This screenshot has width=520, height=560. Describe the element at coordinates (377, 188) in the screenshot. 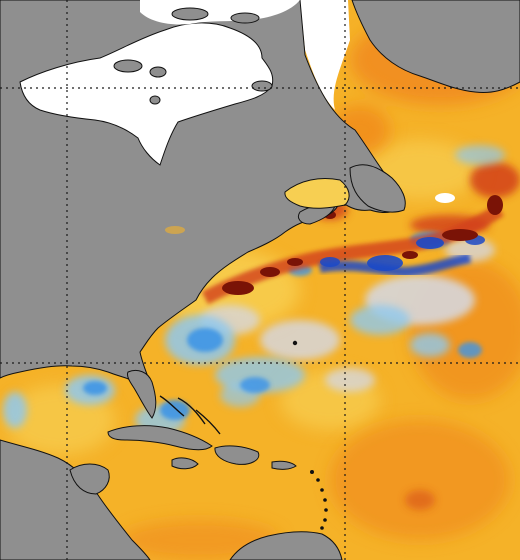

I see `newfoundland-island` at that location.